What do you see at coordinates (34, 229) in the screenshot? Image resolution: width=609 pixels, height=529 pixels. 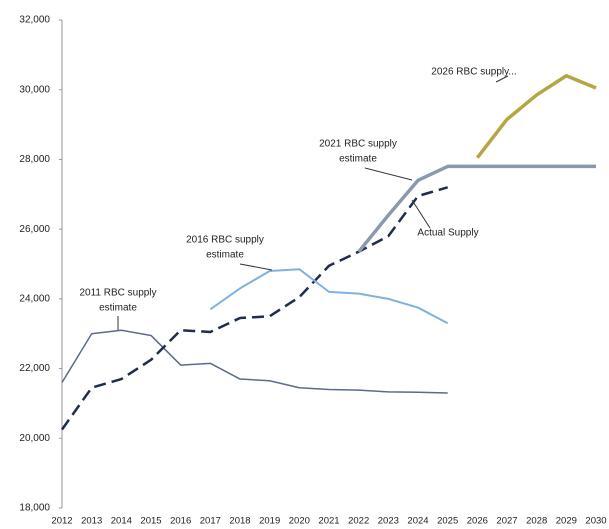 I see `y-tick-label: 26,000` at bounding box center [34, 229].